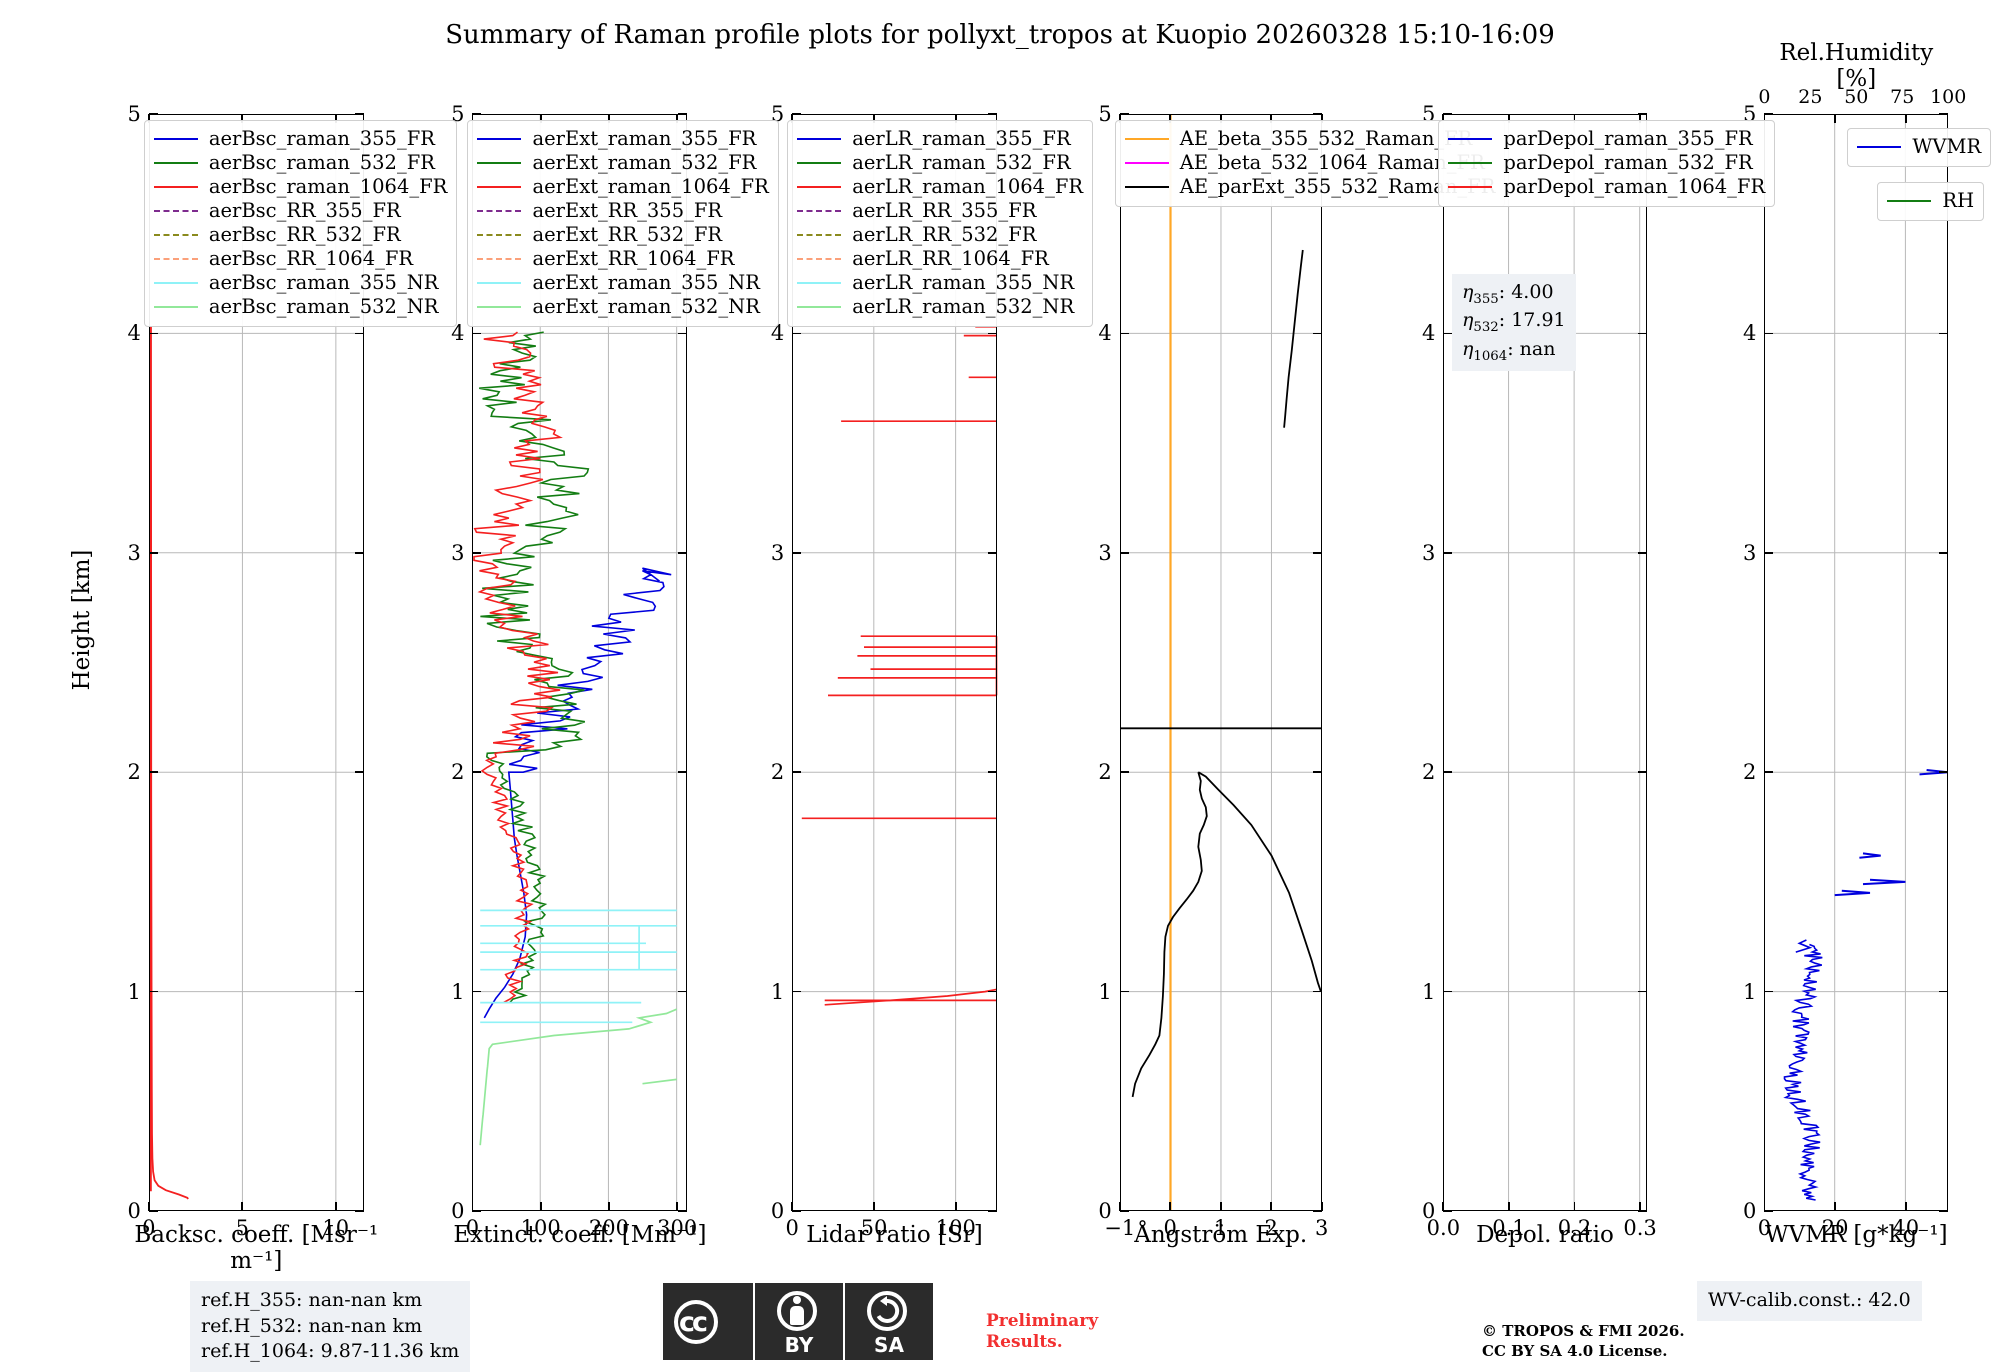 This screenshot has height=1372, width=2000. What do you see at coordinates (1326, 139) in the screenshot?
I see `legend-label: AE_beta_355_532_Raman_FR` at bounding box center [1326, 139].